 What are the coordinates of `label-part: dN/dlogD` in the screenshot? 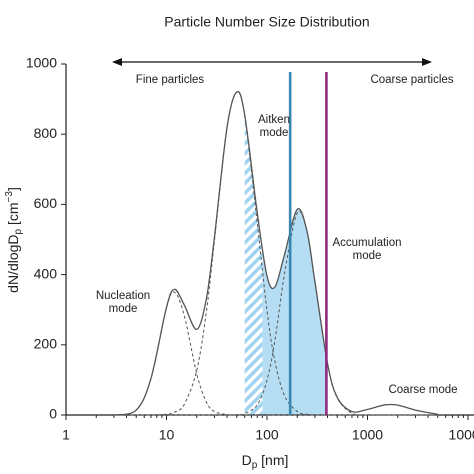 It's located at (13, 263).